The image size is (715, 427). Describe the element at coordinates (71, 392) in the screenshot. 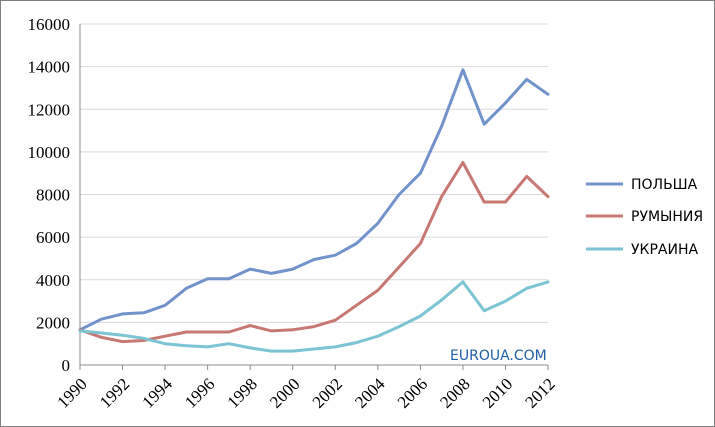

I see `x-tick-label: 1990` at that location.